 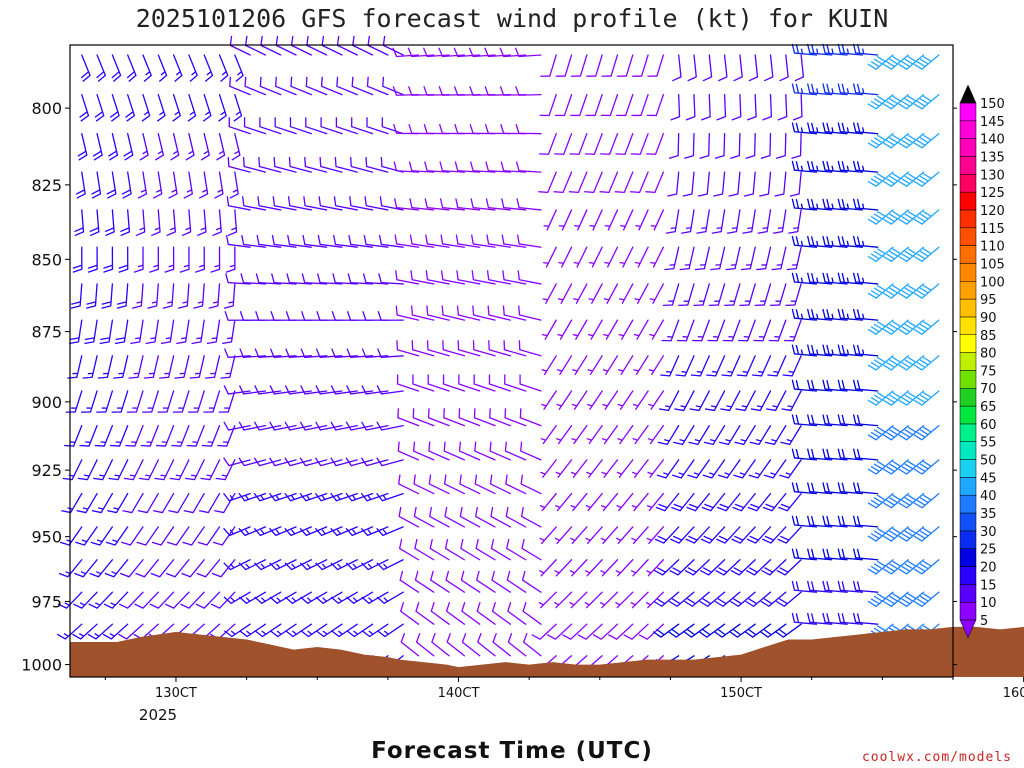 I want to click on x-year-label: 2025, so click(x=158, y=715).